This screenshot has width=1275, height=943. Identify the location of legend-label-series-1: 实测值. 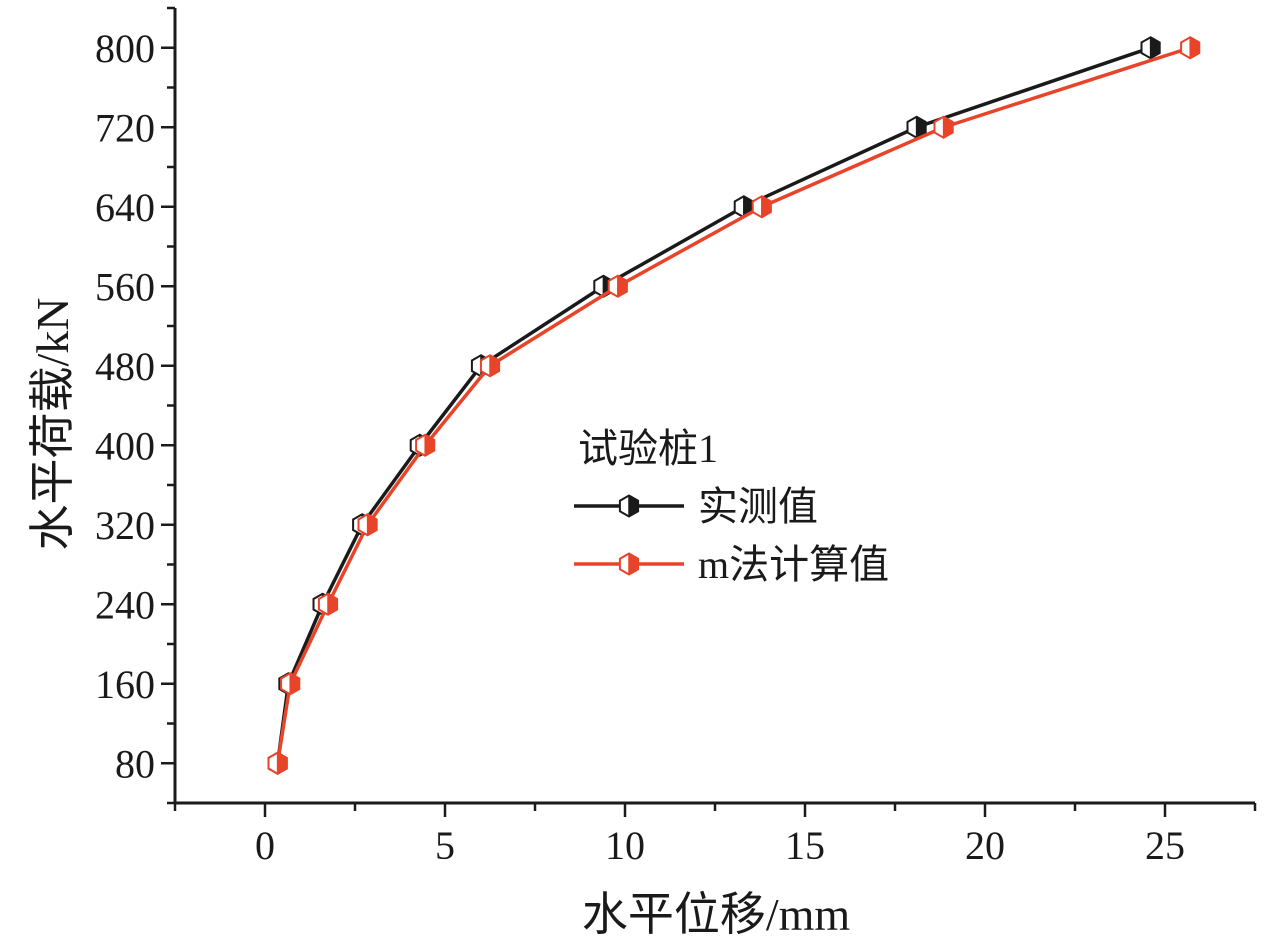
(758, 506).